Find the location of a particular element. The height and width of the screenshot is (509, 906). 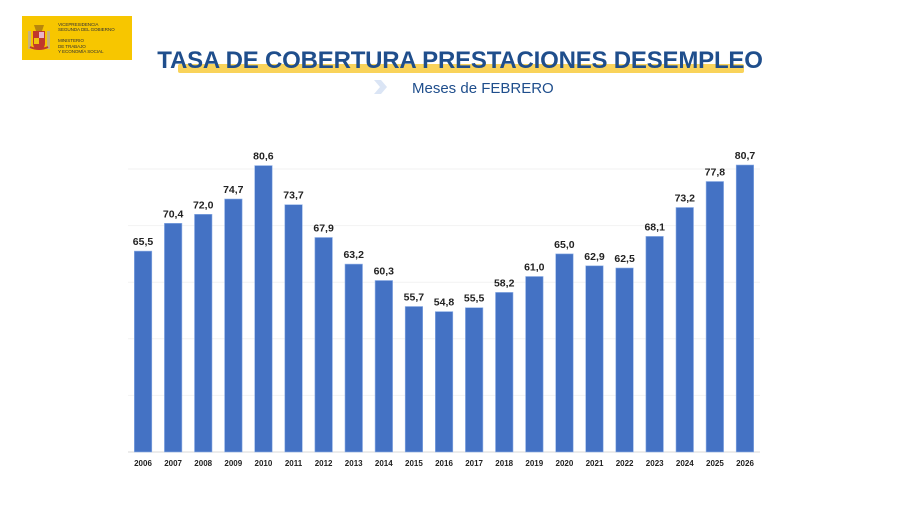

bar-2019 is located at coordinates (534, 364).